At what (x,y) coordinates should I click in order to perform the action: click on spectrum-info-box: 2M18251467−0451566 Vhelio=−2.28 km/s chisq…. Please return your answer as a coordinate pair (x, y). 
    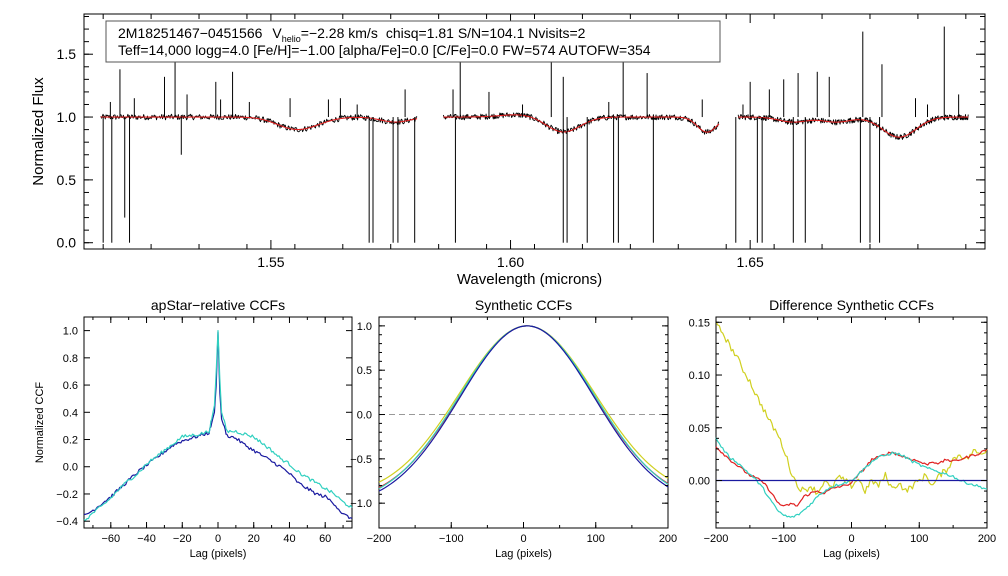
    Looking at the image, I should click on (413, 41).